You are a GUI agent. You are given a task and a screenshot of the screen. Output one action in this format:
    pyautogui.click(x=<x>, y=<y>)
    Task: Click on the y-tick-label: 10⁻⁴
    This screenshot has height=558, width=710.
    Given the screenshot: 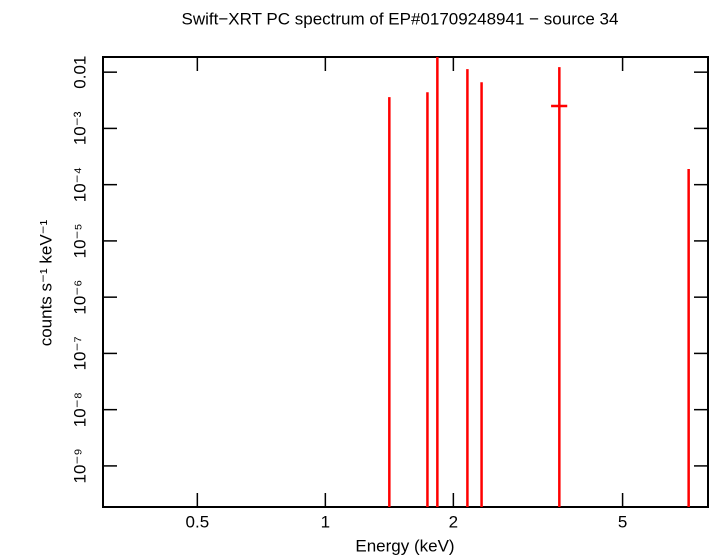 What is the action you would take?
    pyautogui.click(x=79, y=184)
    